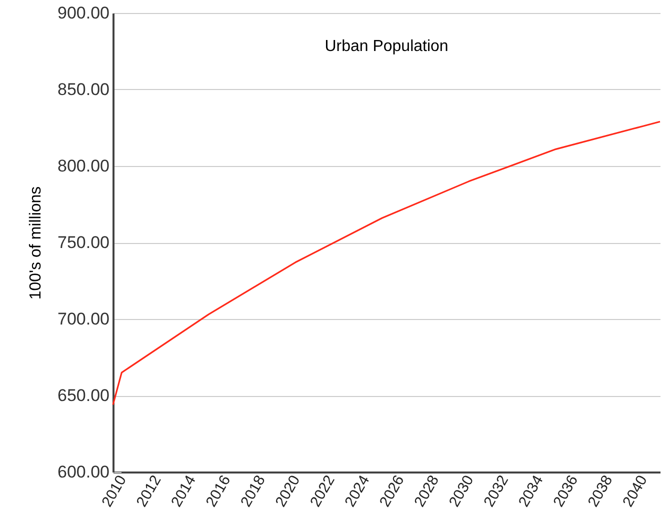 The image size is (664, 532). What do you see at coordinates (84, 13) in the screenshot?
I see `y-tick-label: 900.00` at bounding box center [84, 13].